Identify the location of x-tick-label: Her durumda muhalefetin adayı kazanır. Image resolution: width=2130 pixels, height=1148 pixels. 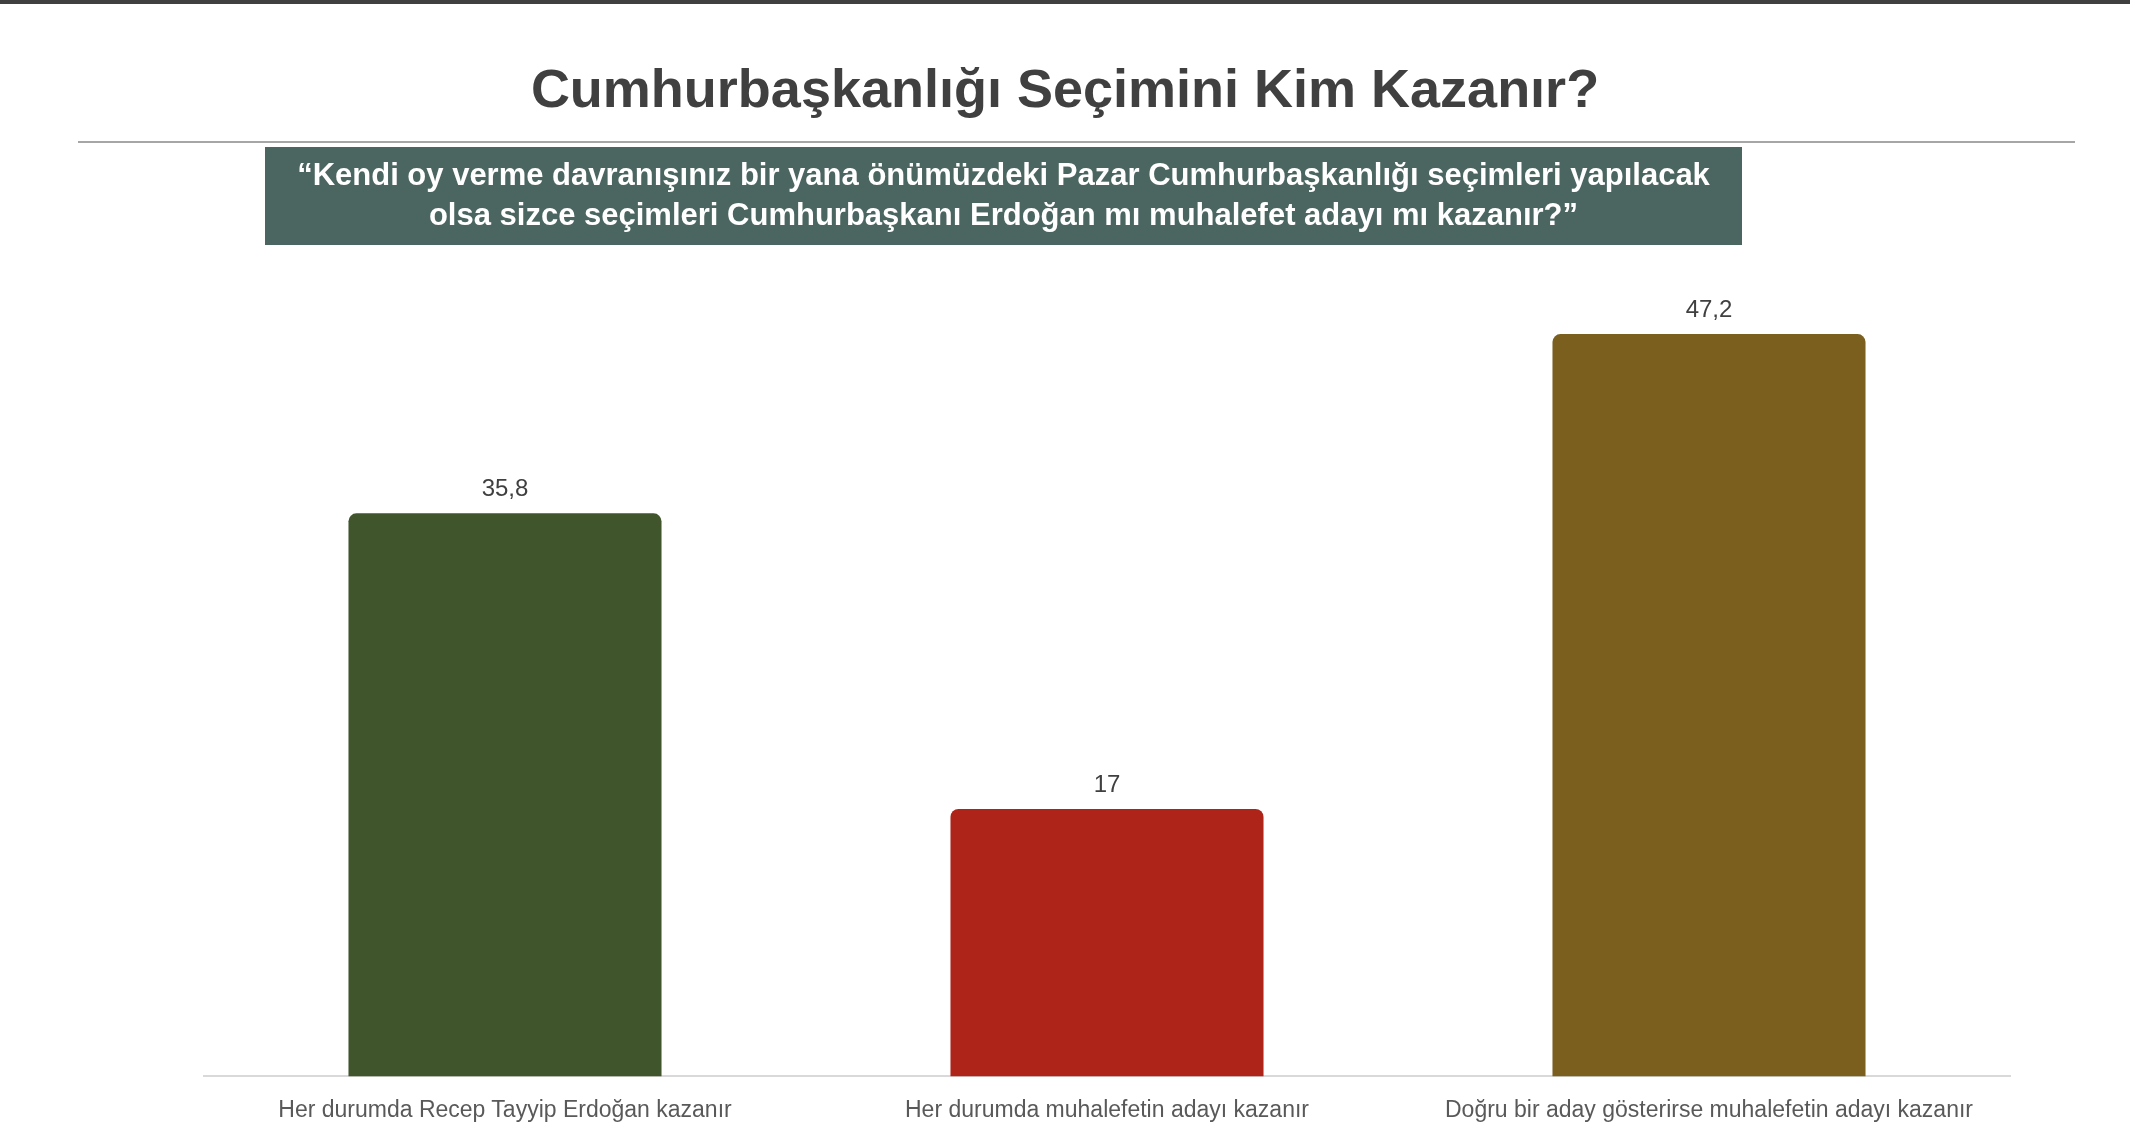
(1107, 1108).